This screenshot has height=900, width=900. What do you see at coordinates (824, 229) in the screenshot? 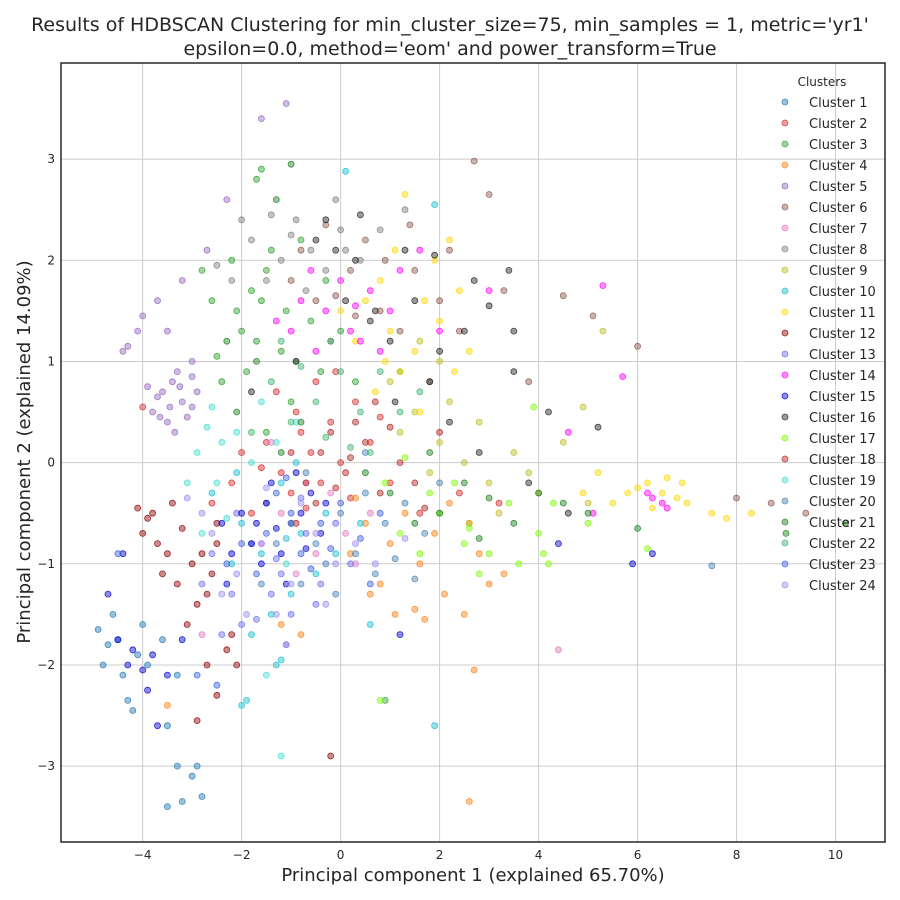
I see `legend-item: Cluster 7` at bounding box center [824, 229].